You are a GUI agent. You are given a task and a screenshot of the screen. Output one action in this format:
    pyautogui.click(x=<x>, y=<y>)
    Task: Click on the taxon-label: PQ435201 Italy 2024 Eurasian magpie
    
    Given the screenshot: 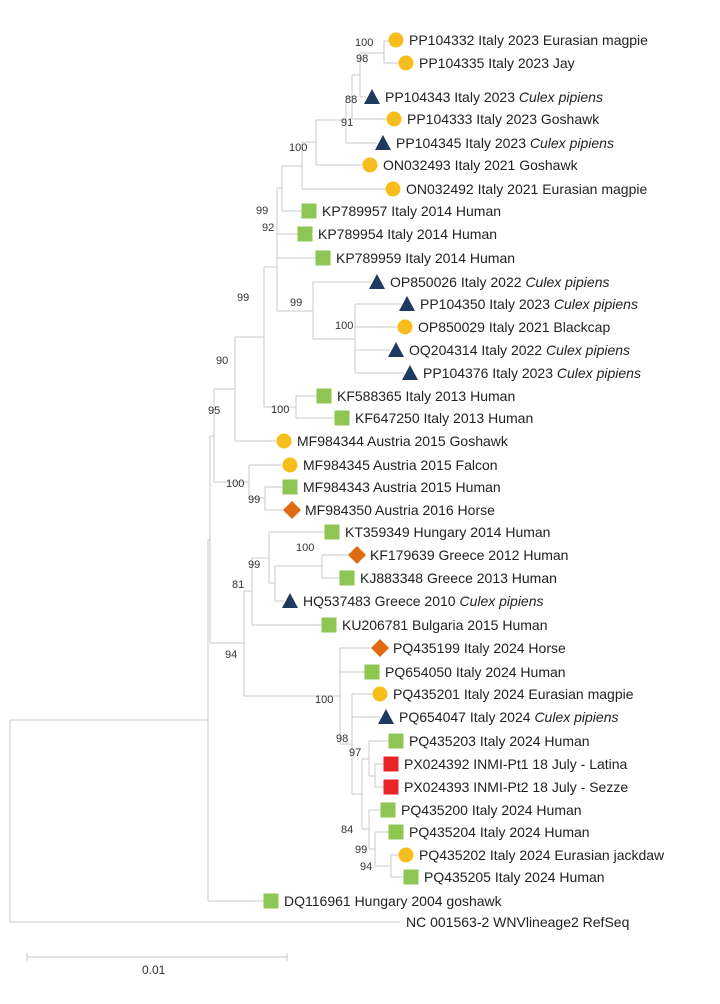 What is the action you would take?
    pyautogui.click(x=513, y=694)
    